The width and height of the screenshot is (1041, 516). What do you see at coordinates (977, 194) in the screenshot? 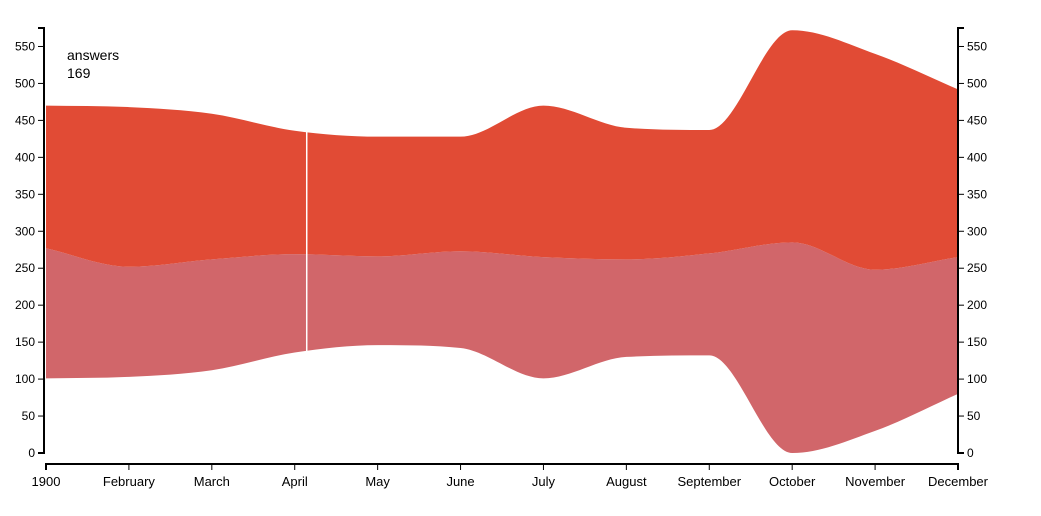
I see `y-tick-label-right-350: 350` at bounding box center [977, 194].